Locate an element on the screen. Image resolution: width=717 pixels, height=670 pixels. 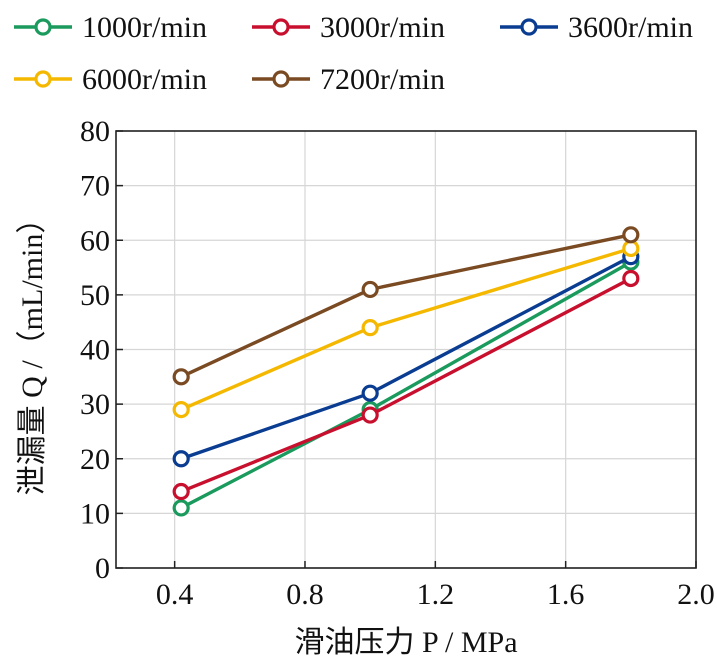
legend-item: 7200r/min is located at coordinates (348, 79).